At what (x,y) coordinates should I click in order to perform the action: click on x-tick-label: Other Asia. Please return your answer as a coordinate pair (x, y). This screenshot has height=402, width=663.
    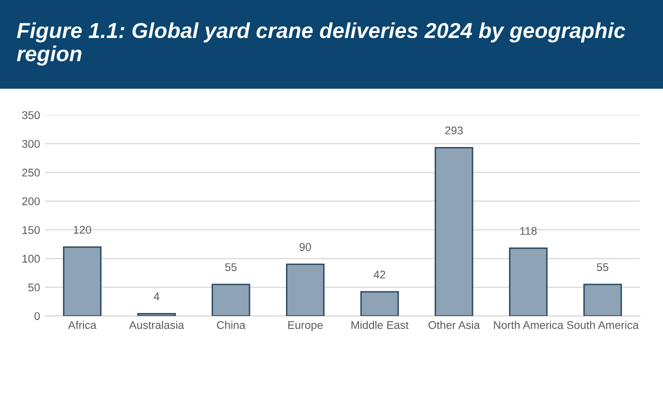
    Looking at the image, I should click on (454, 324).